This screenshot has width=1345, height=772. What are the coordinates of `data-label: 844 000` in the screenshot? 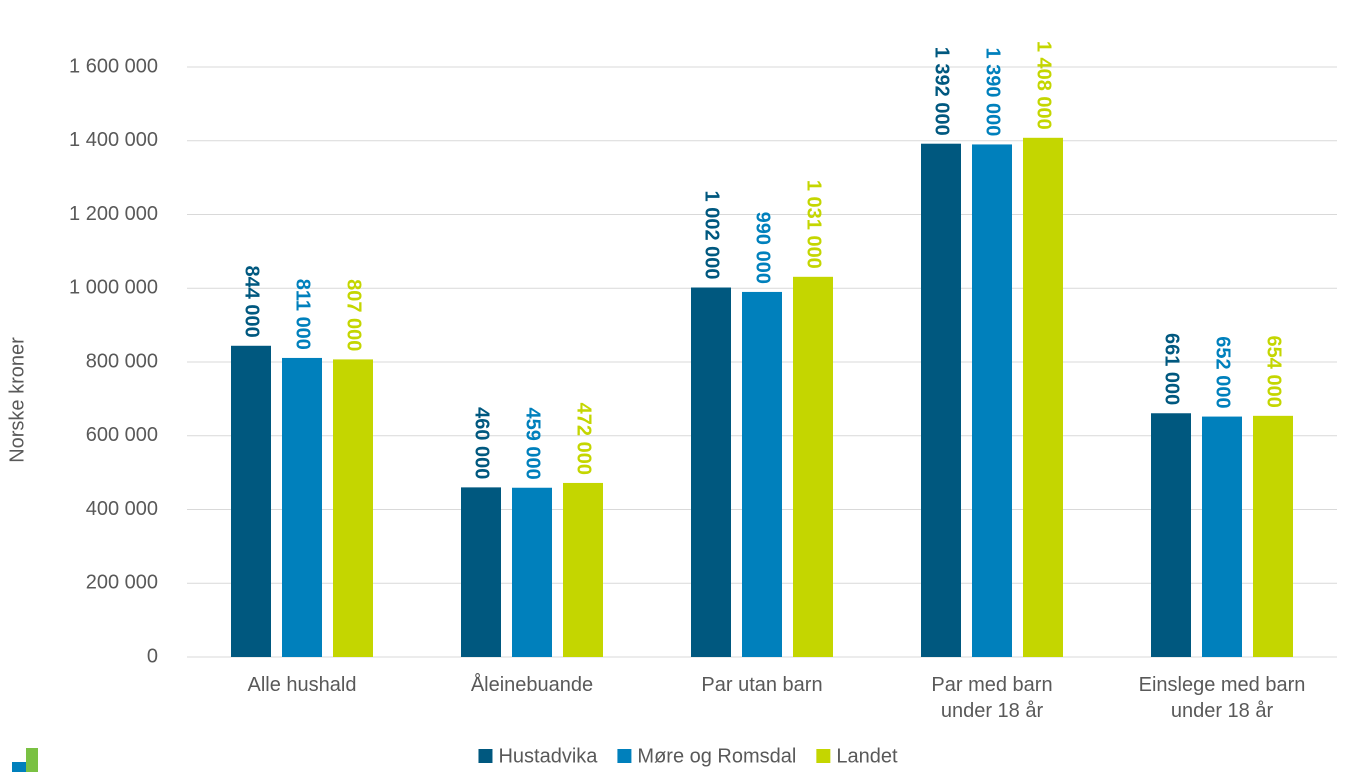 It's located at (252, 301).